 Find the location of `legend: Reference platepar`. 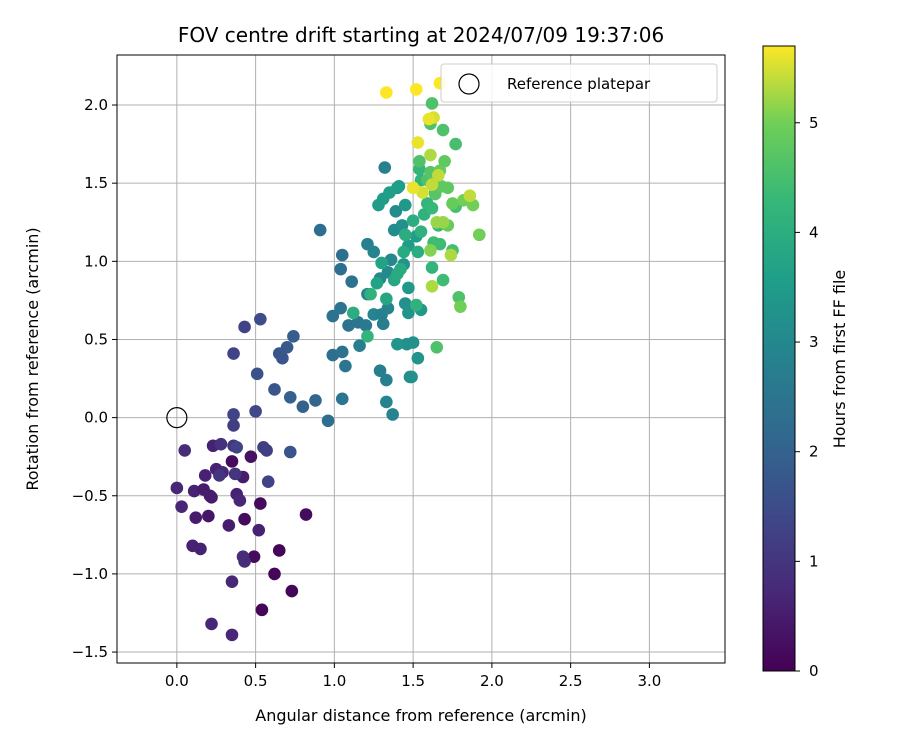

legend: Reference platepar is located at coordinates (579, 83).